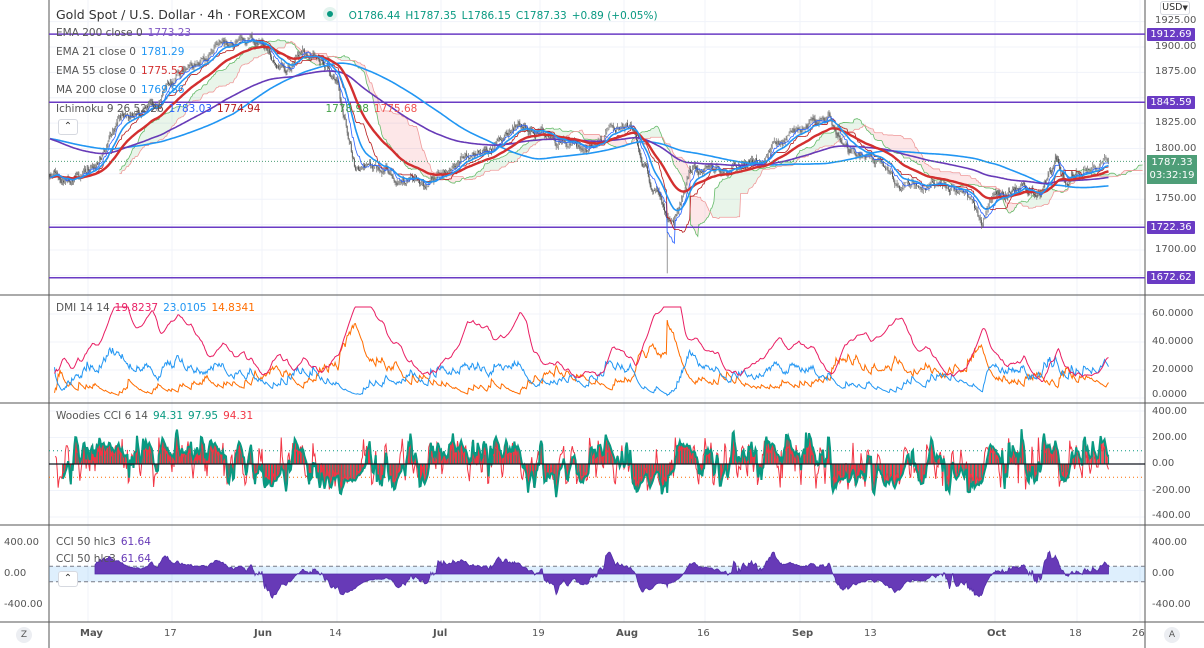 Image resolution: width=1204 pixels, height=648 pixels. Describe the element at coordinates (122, 52) in the screenshot. I see `legend-ema21: EMA 21 close 0 1781.29` at that location.